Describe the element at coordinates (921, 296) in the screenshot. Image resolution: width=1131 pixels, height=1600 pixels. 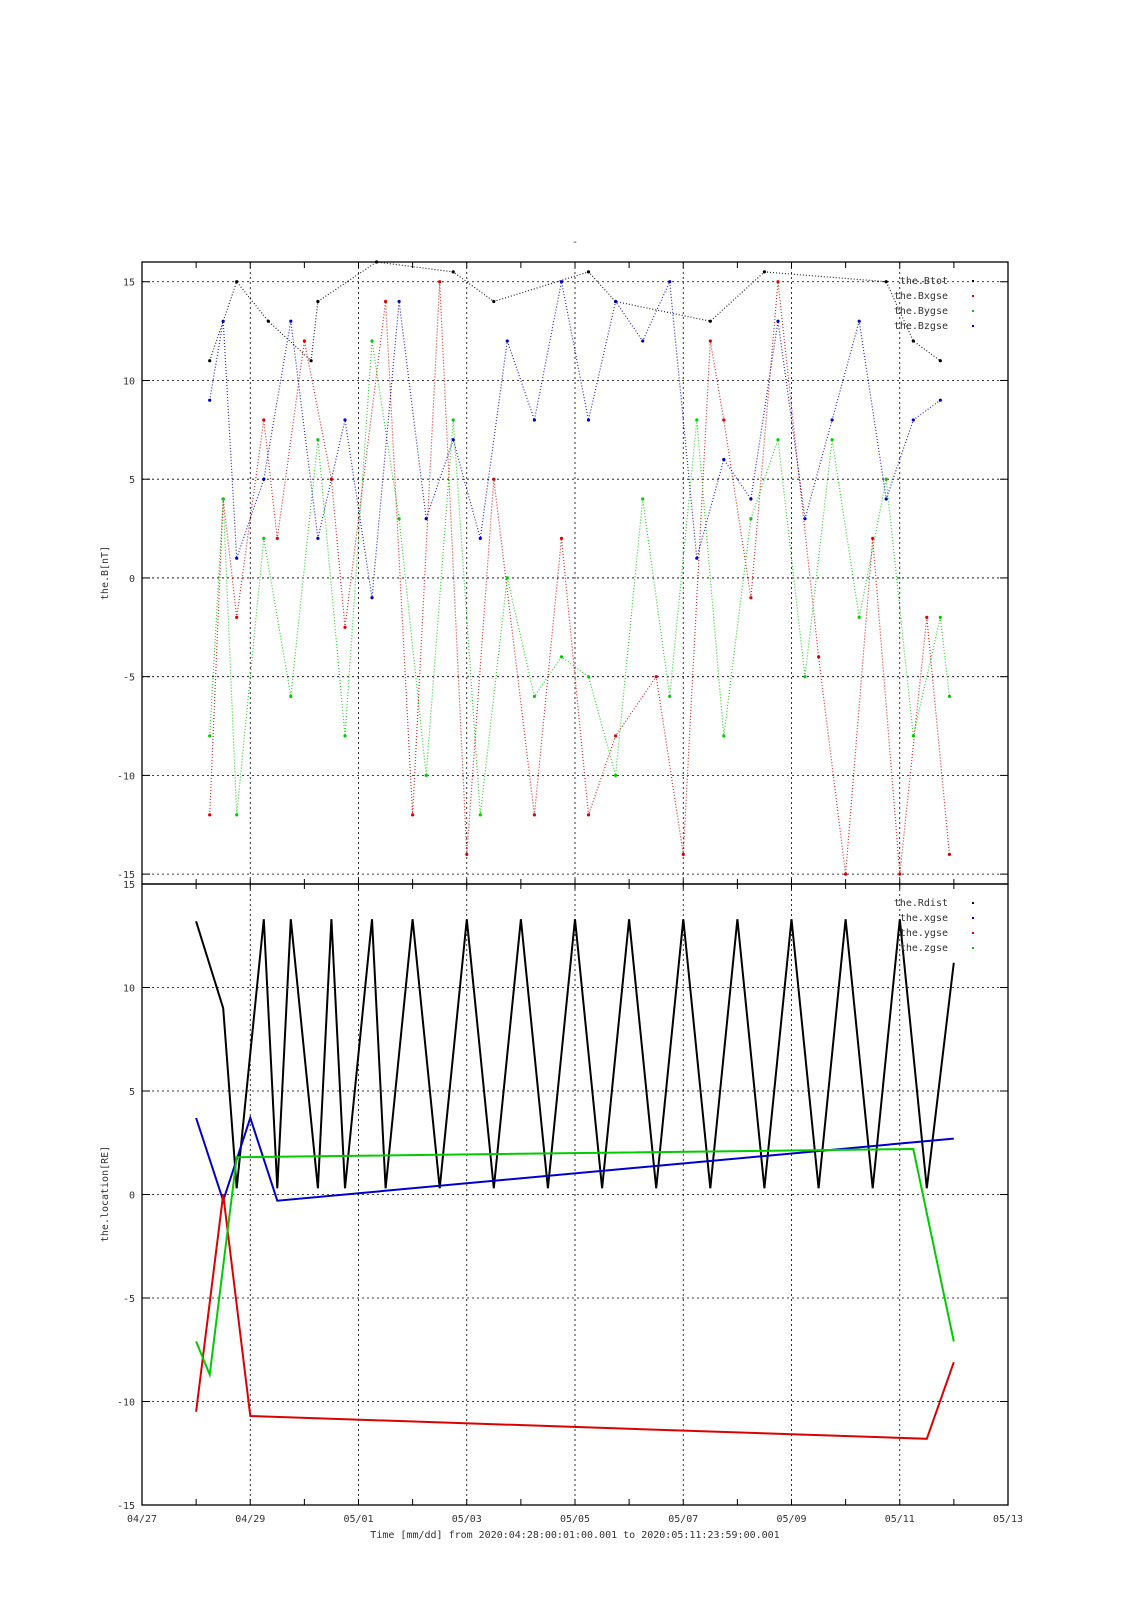
I see `legend-label: the.Bxgse` at that location.